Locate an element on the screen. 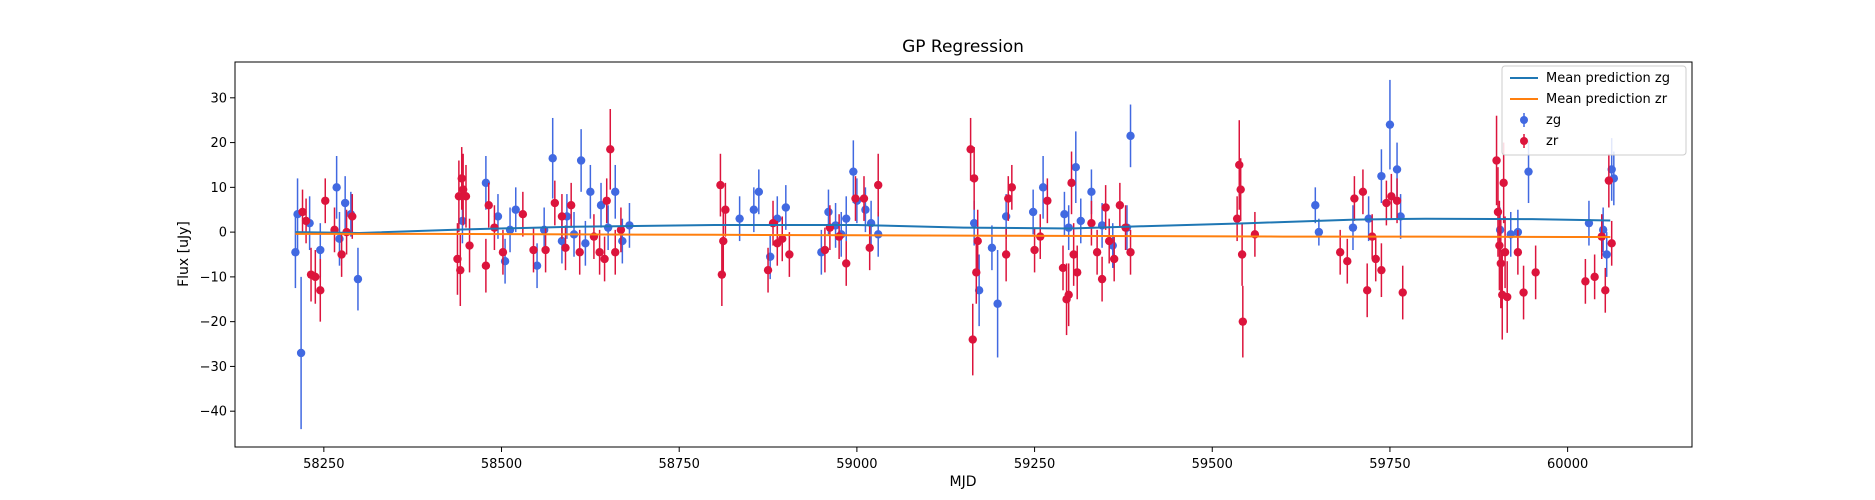 This screenshot has width=1875, height=500. legend-frame is located at coordinates (1594, 110).